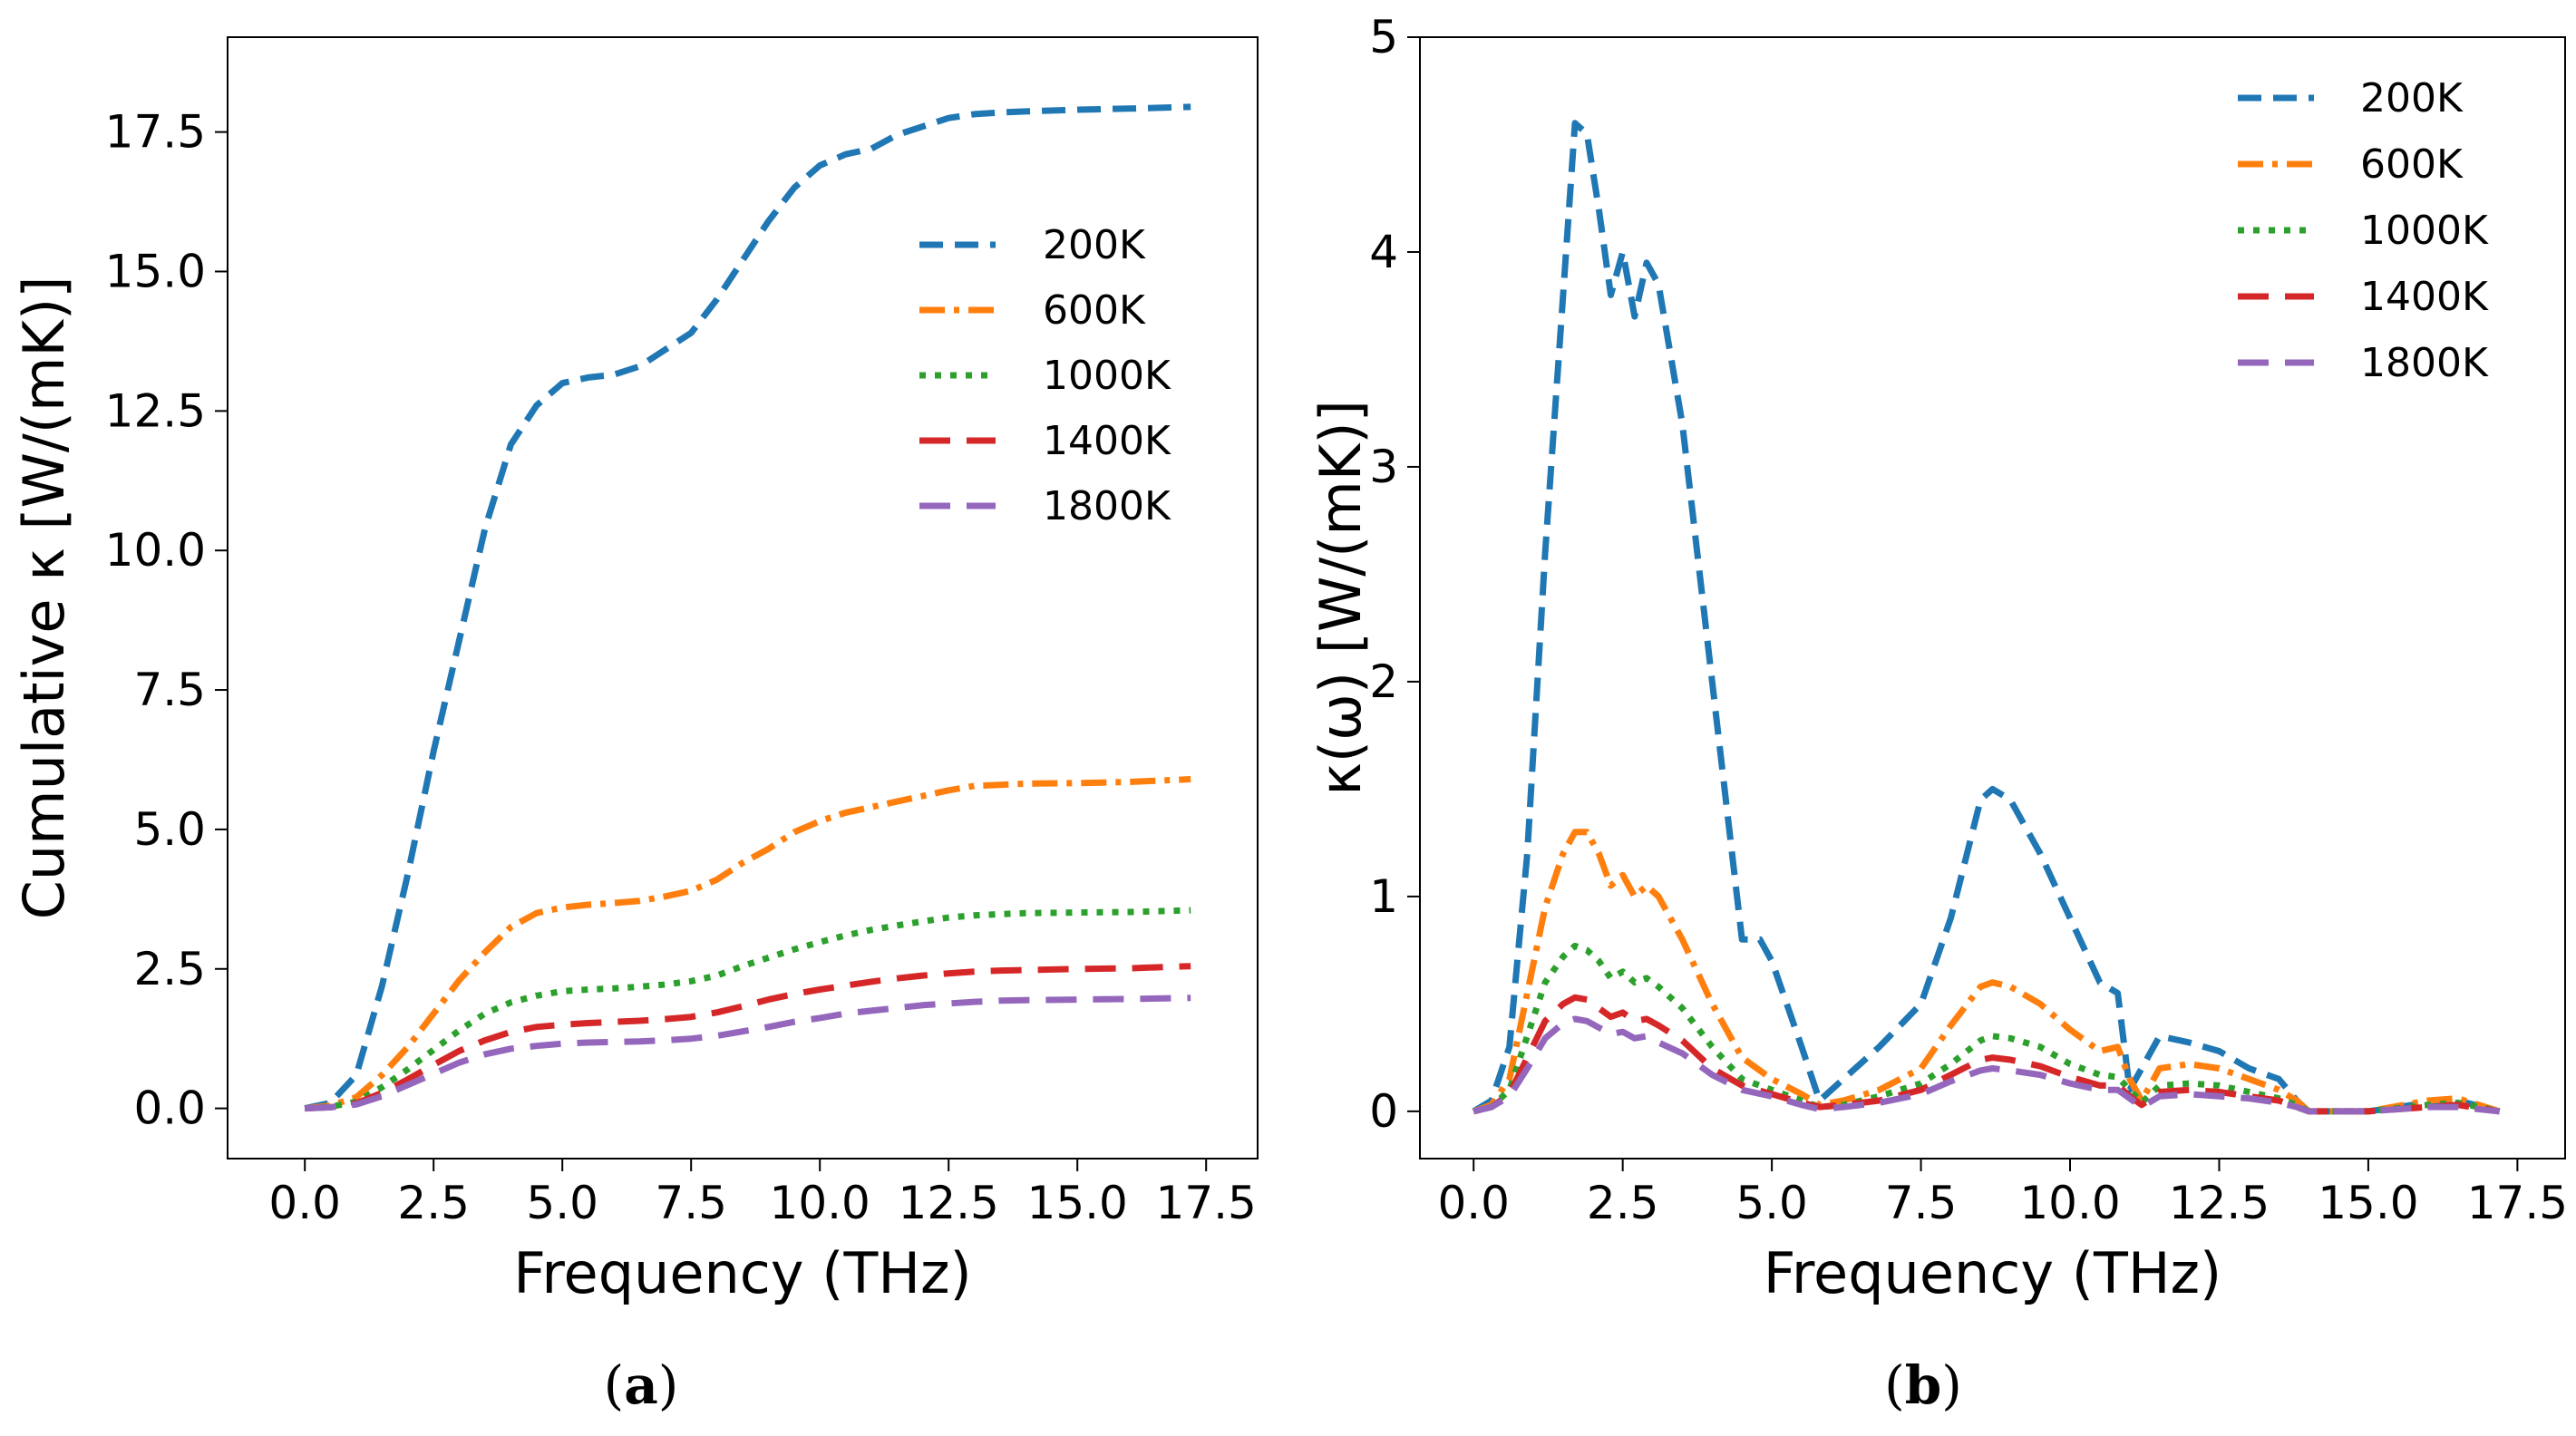 The height and width of the screenshot is (1436, 2576). What do you see at coordinates (169, 969) in the screenshot?
I see `y-tick-label: 2.5` at bounding box center [169, 969].